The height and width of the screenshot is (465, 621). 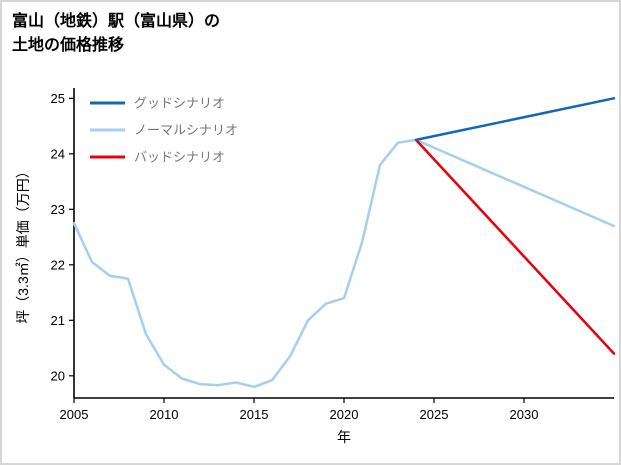 I want to click on legend-label-normal: ノーマルシナリオ, so click(x=186, y=130).